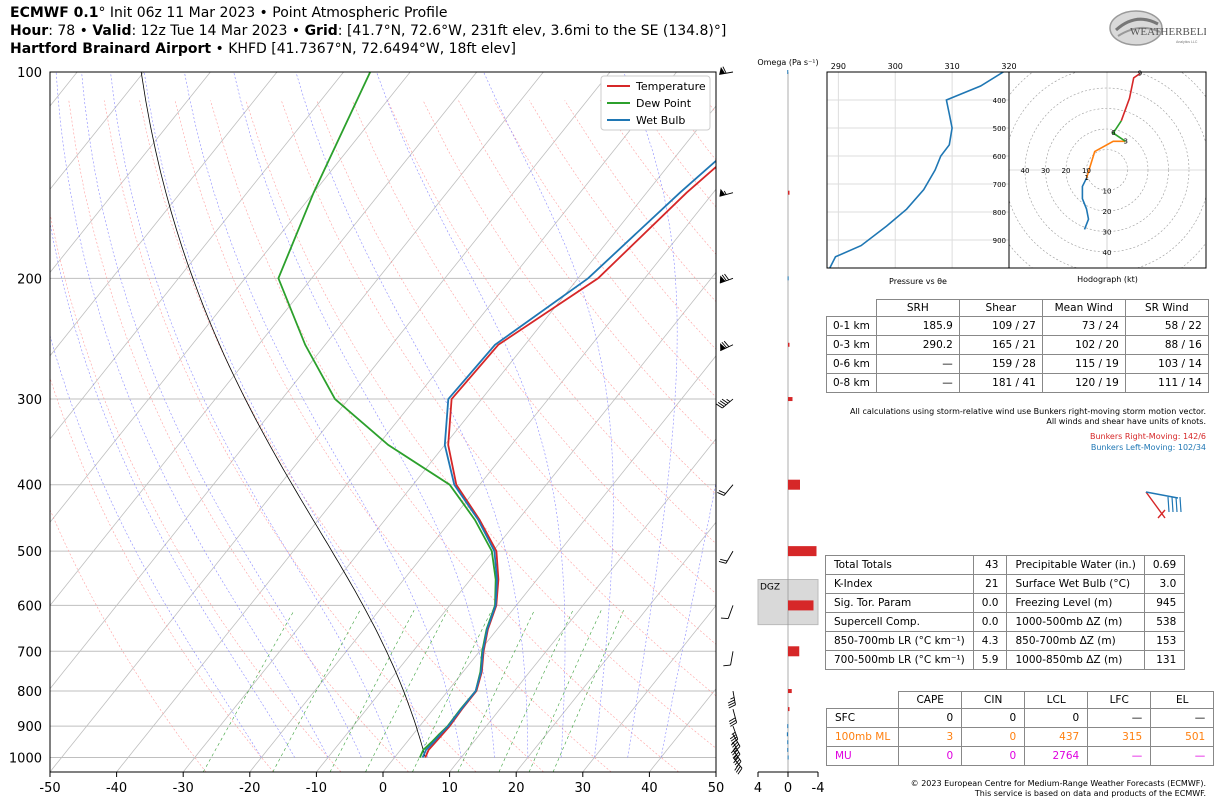  I want to click on bunkers-rm-text: Bunkers Right-Moving: 142/6, so click(1147, 436).